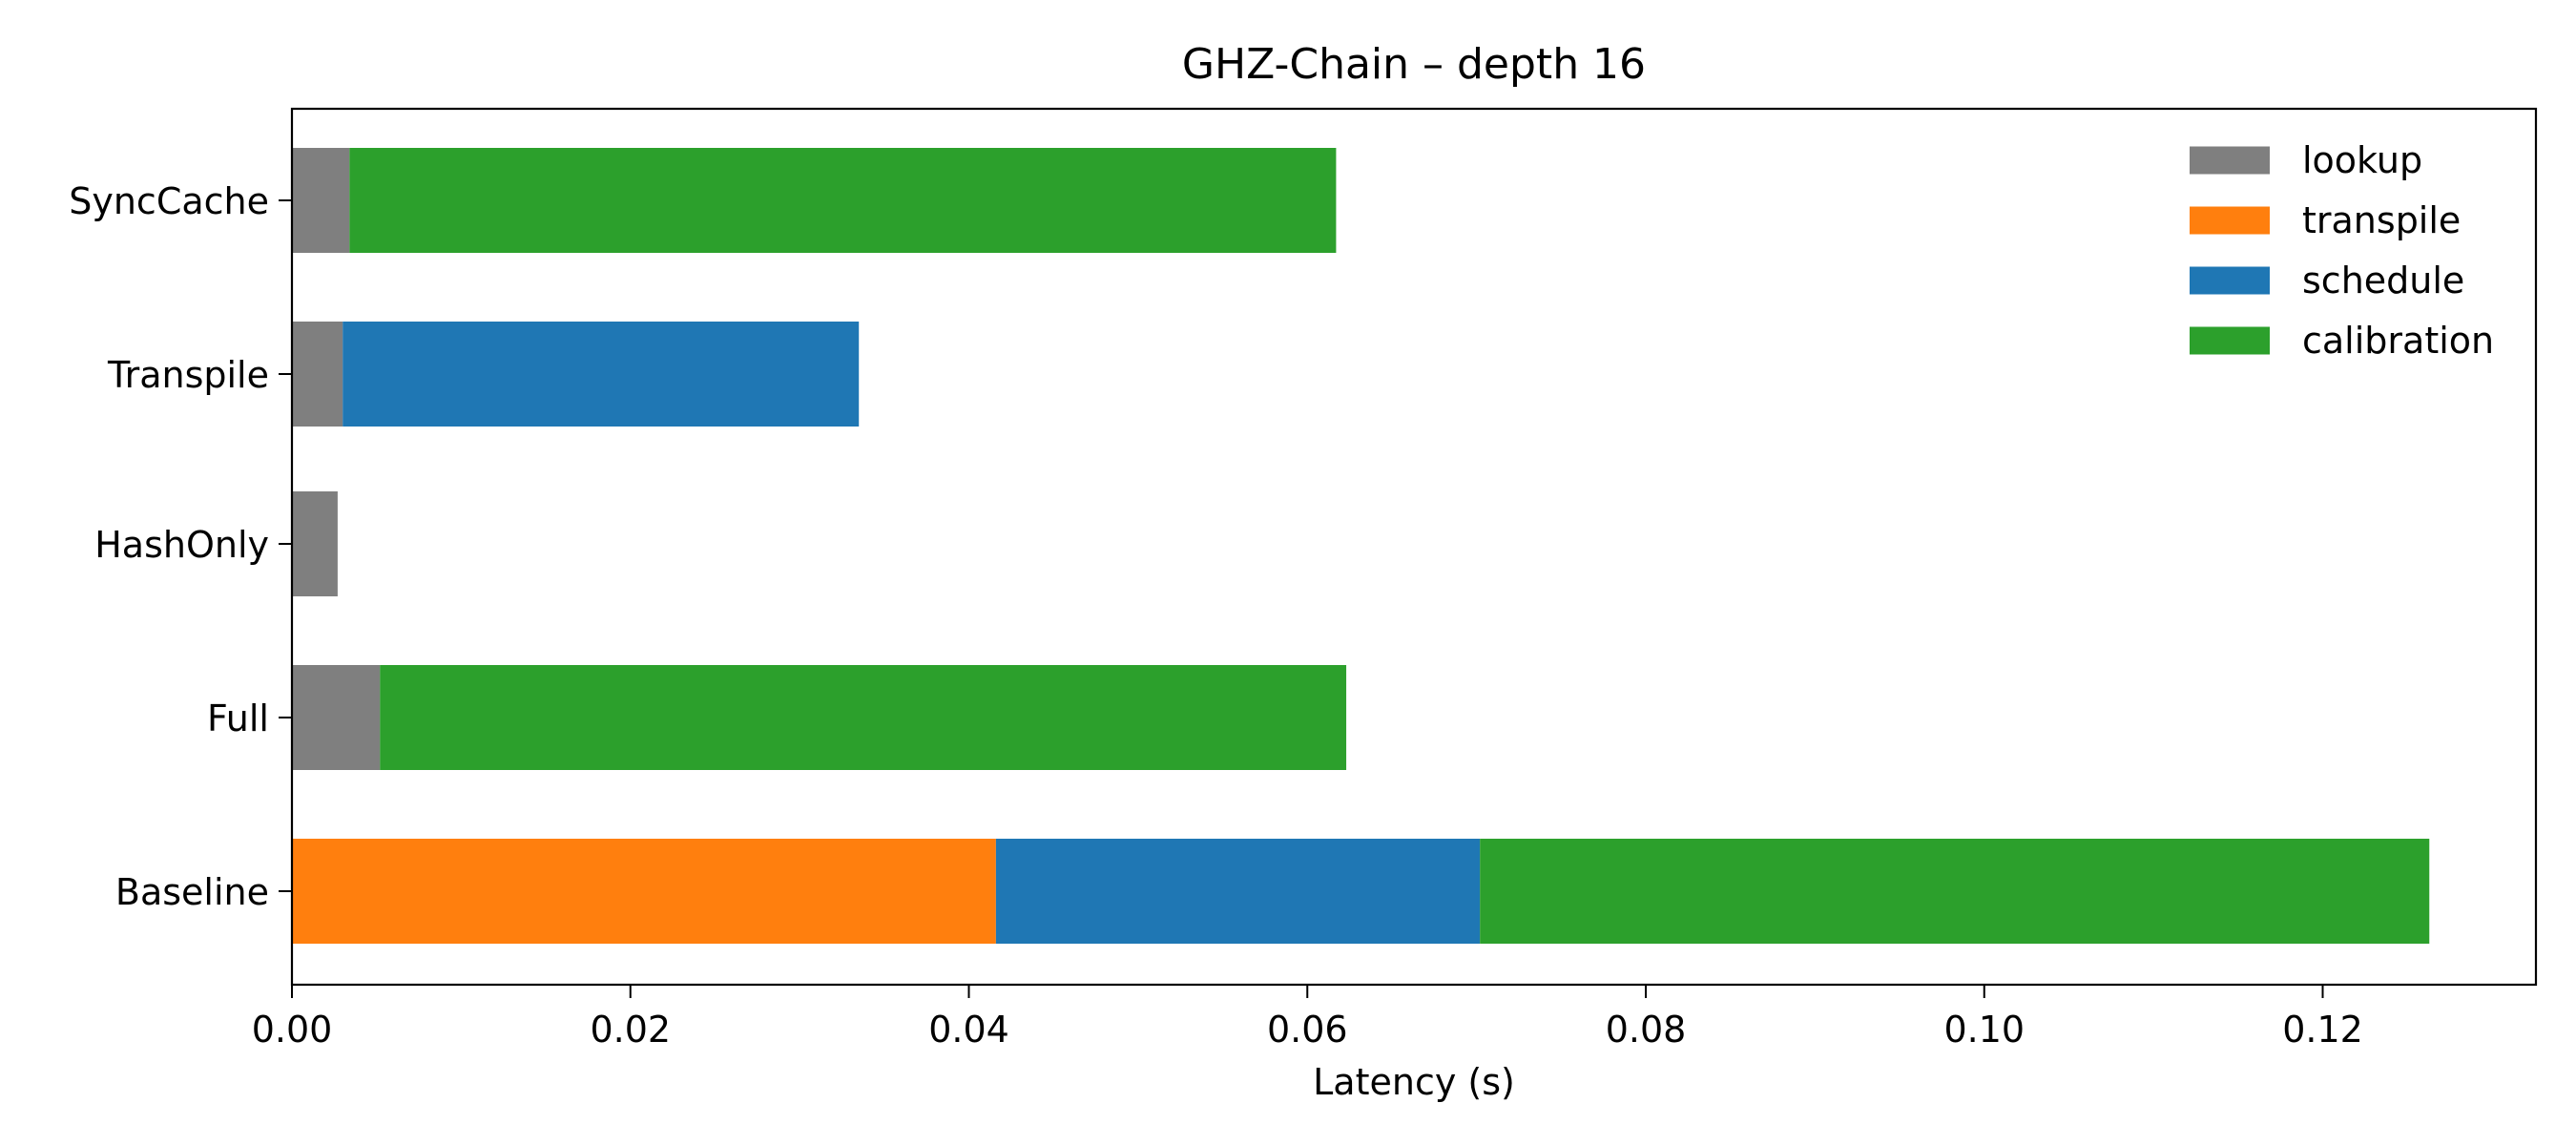 Image resolution: width=2576 pixels, height=1145 pixels. Describe the element at coordinates (644, 892) in the screenshot. I see `bar-baseline-transpile` at that location.